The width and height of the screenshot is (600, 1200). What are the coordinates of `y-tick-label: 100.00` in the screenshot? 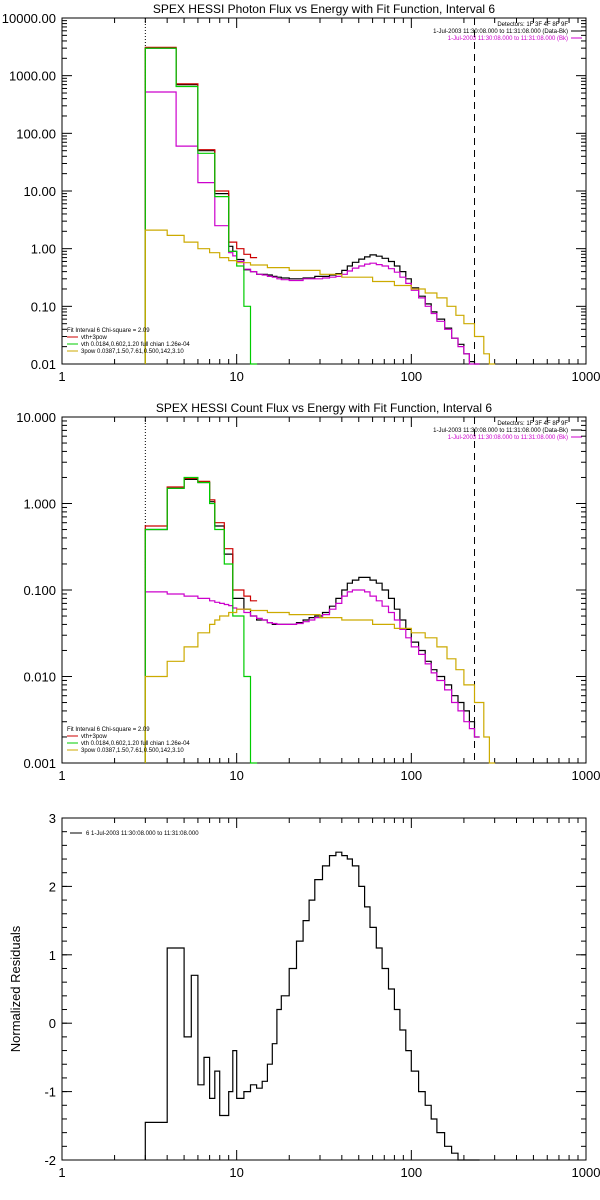 It's located at (36, 133).